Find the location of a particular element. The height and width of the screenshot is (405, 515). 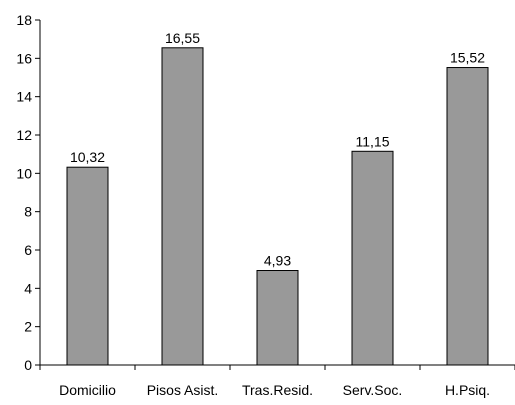

y-tick-label: 8 is located at coordinates (28, 212).